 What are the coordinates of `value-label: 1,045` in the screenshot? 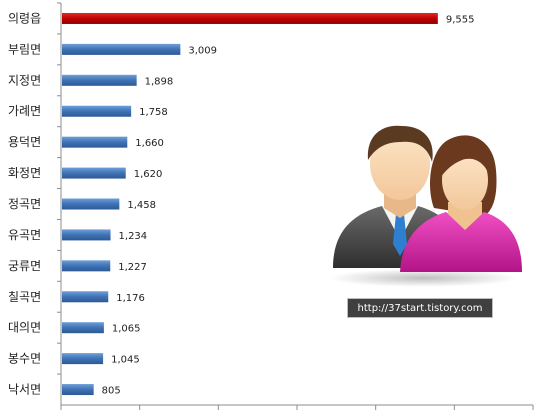 It's located at (125, 360).